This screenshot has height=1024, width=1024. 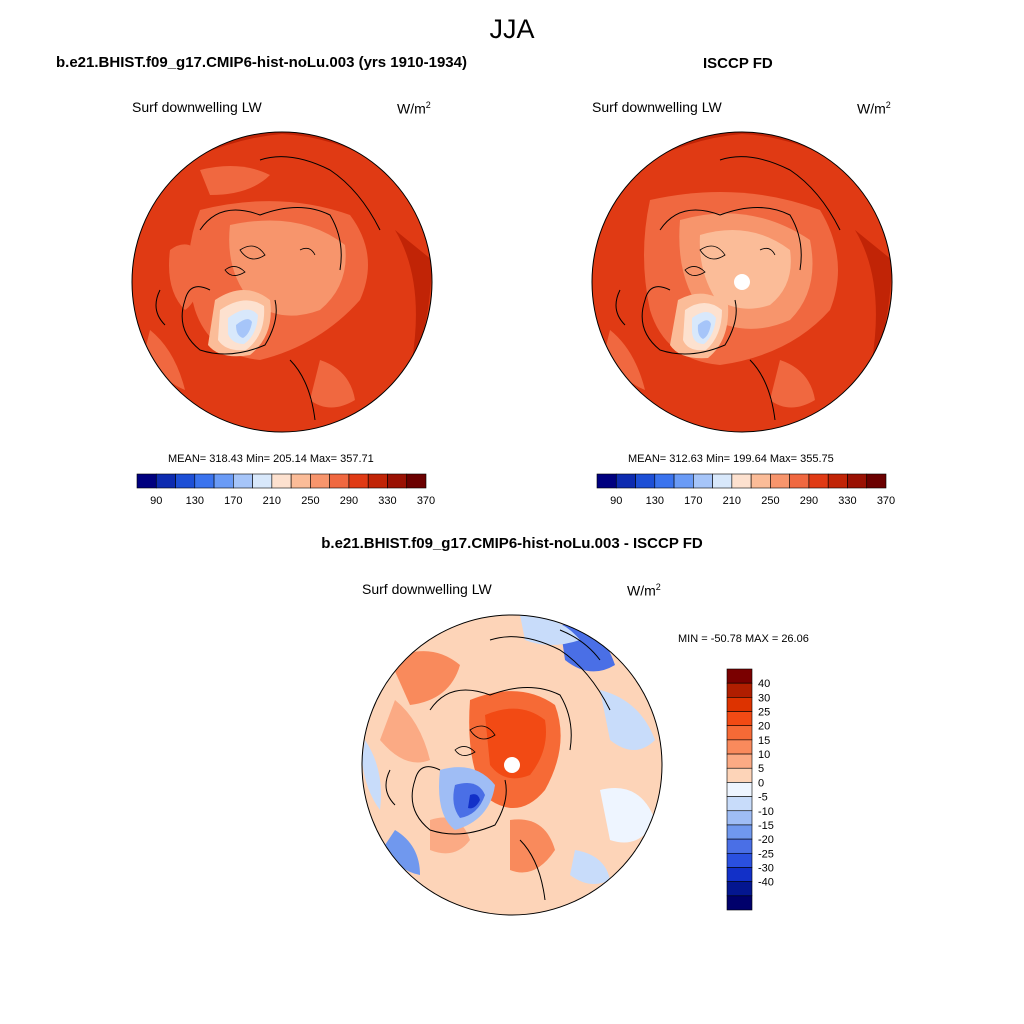 I want to click on diff-colorbar-tick-label: -25, so click(x=766, y=854).